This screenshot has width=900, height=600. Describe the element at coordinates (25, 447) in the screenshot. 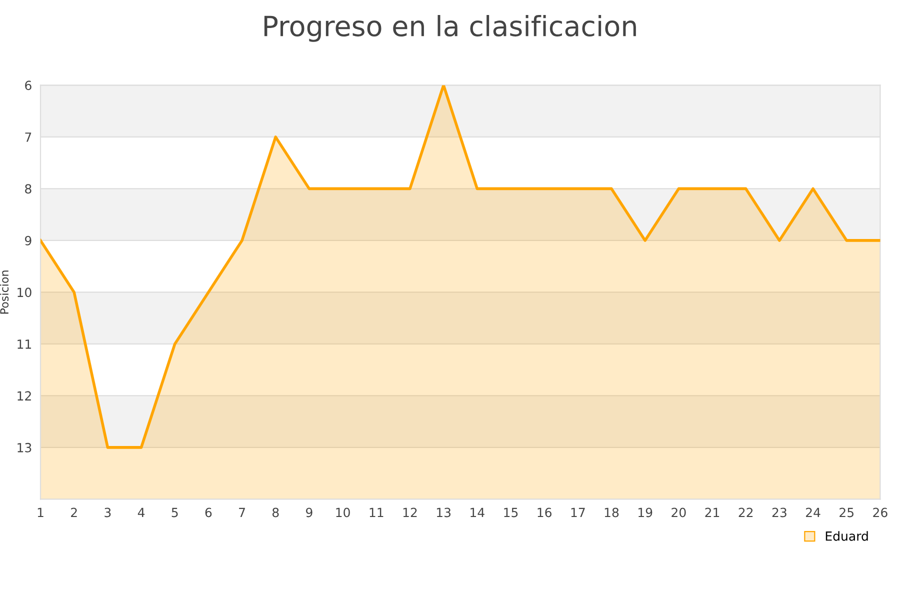

I see `y-tick-label: 13` at that location.